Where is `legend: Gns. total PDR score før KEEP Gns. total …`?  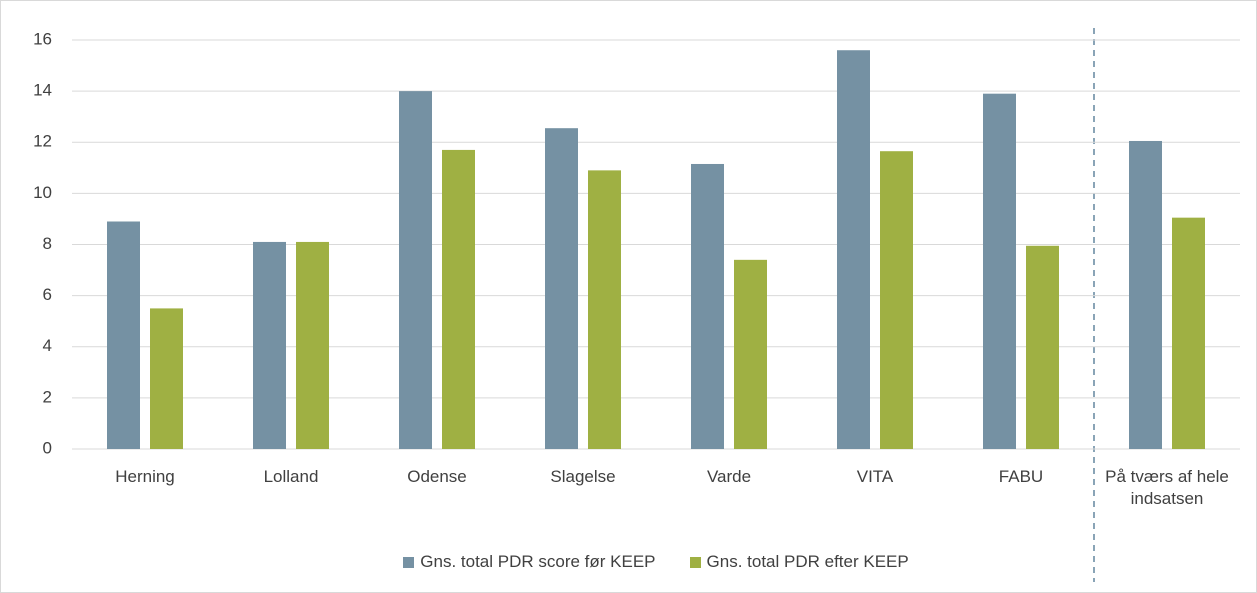
legend: Gns. total PDR score før KEEP Gns. total … is located at coordinates (628, 562).